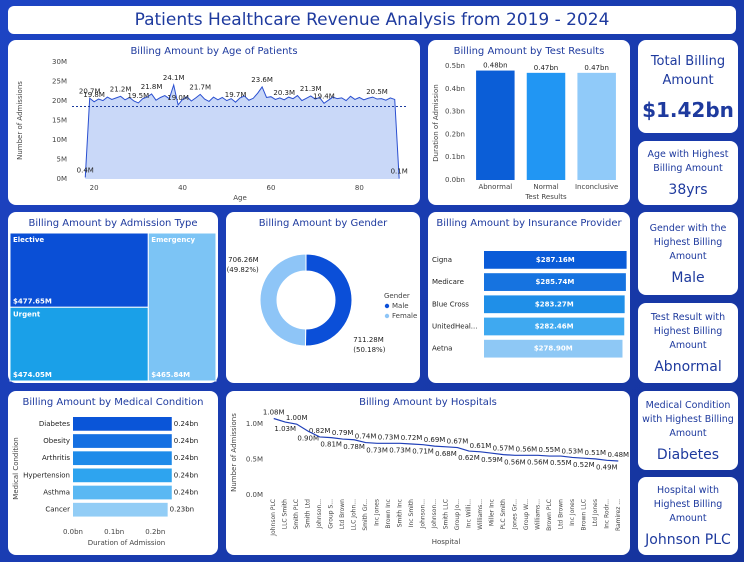 Image resolution: width=744 pixels, height=562 pixels. I want to click on y-tick-label: 0.1bn, so click(455, 157).